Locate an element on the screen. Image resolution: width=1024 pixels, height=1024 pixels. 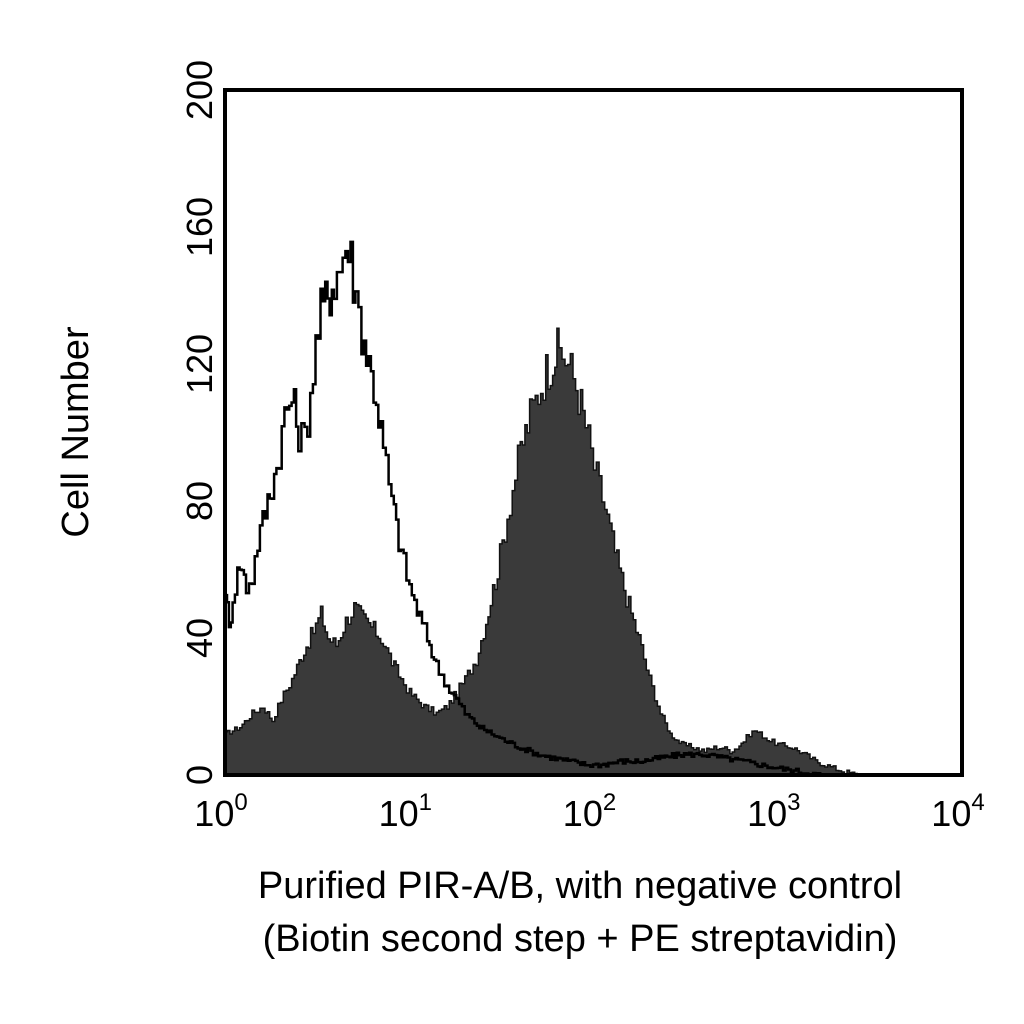
y-tick-labels: 0 40 80 120 160 200 is located at coordinates (199, 422).